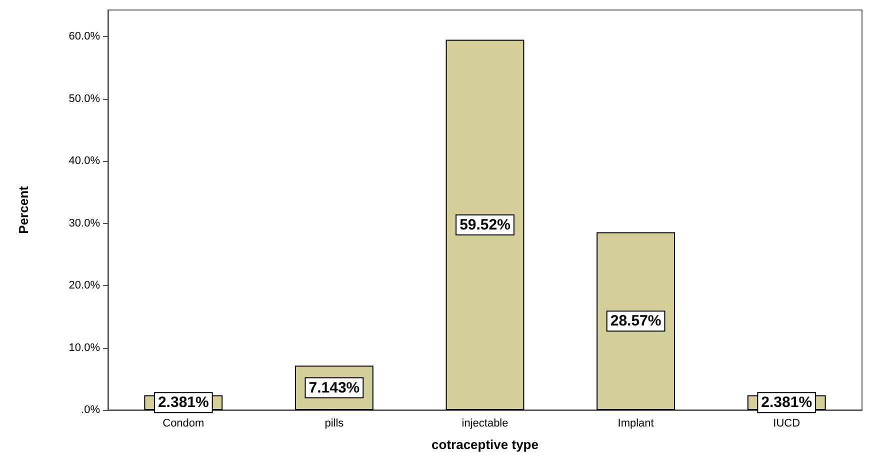  What do you see at coordinates (23, 209) in the screenshot?
I see `y-axis-title: Percent` at bounding box center [23, 209].